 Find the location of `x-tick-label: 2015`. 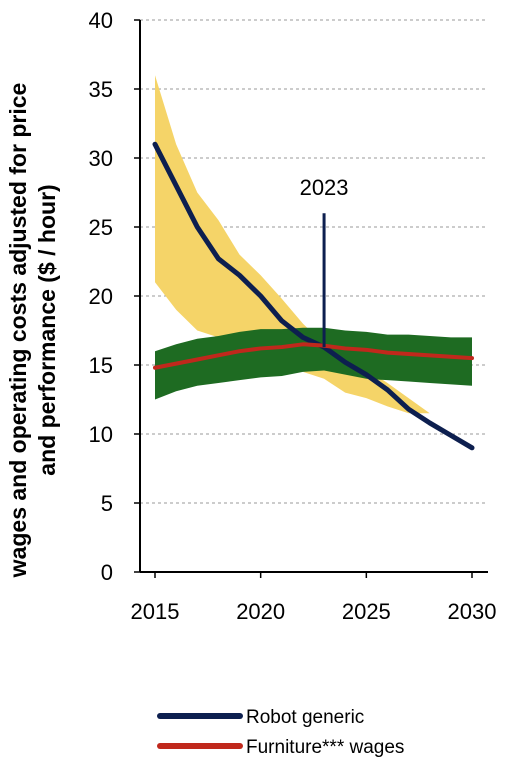

x-tick-label: 2015 is located at coordinates (155, 611).